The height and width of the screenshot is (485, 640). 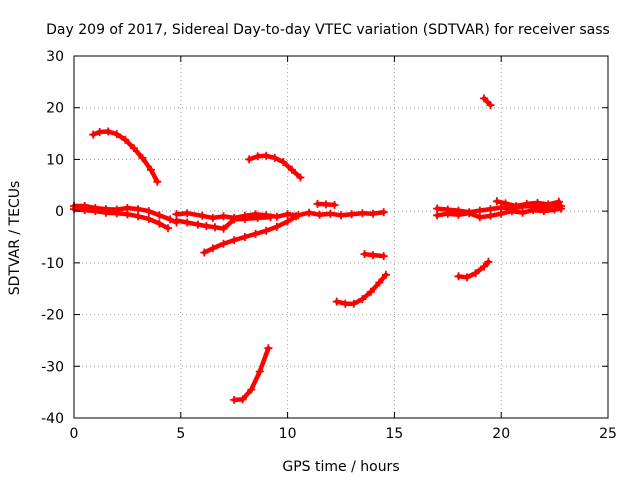 What do you see at coordinates (288, 434) in the screenshot?
I see `x-tick-label: 10` at bounding box center [288, 434].